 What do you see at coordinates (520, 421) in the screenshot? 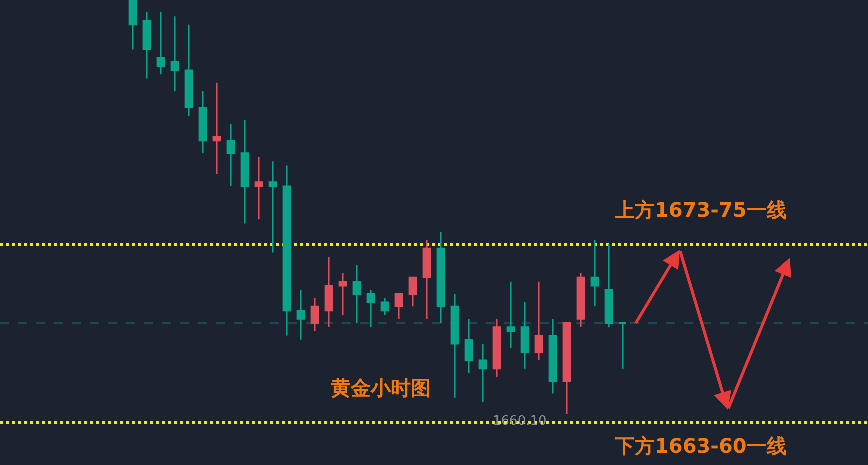
I see `annotation: 1660.10` at bounding box center [520, 421].